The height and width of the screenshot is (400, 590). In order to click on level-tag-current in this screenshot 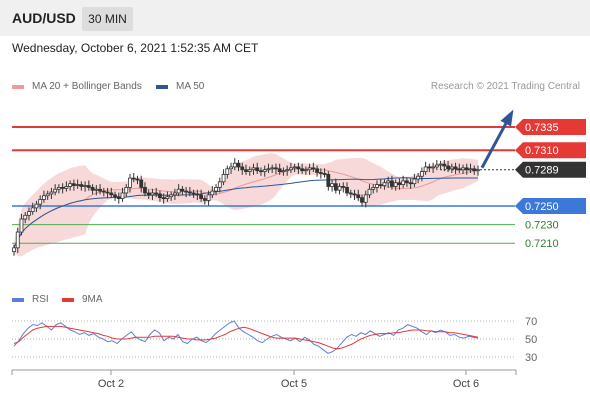, I will do `click(550, 169)`.